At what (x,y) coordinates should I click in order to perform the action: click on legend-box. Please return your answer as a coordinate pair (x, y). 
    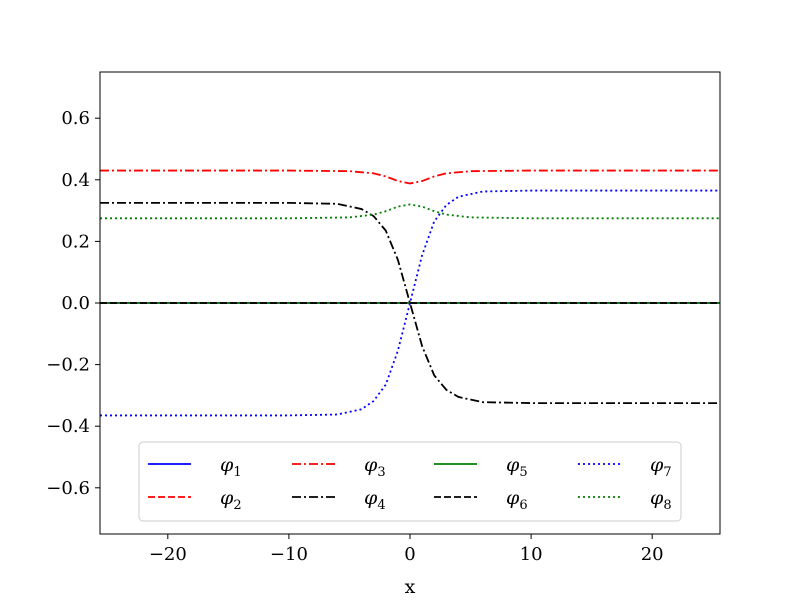
    Looking at the image, I should click on (410, 481).